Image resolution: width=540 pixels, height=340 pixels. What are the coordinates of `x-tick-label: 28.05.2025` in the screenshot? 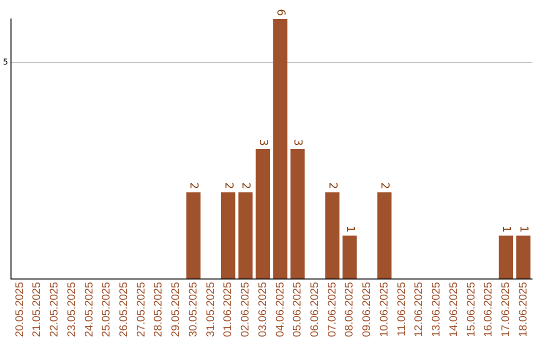 It's located at (158, 310).